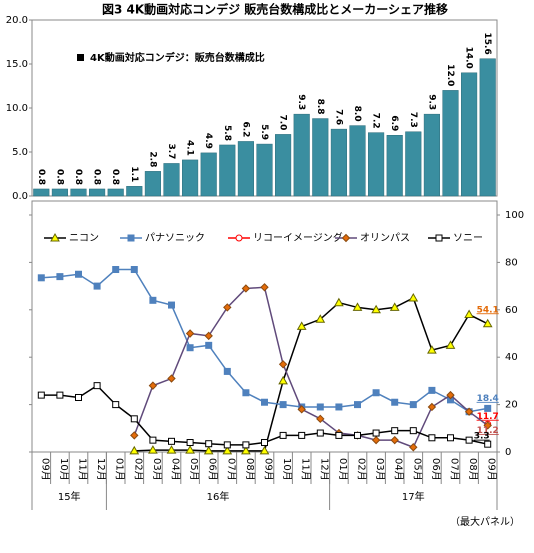  What do you see at coordinates (283, 122) in the screenshot?
I see `bar-value-label: 7.0` at bounding box center [283, 122].